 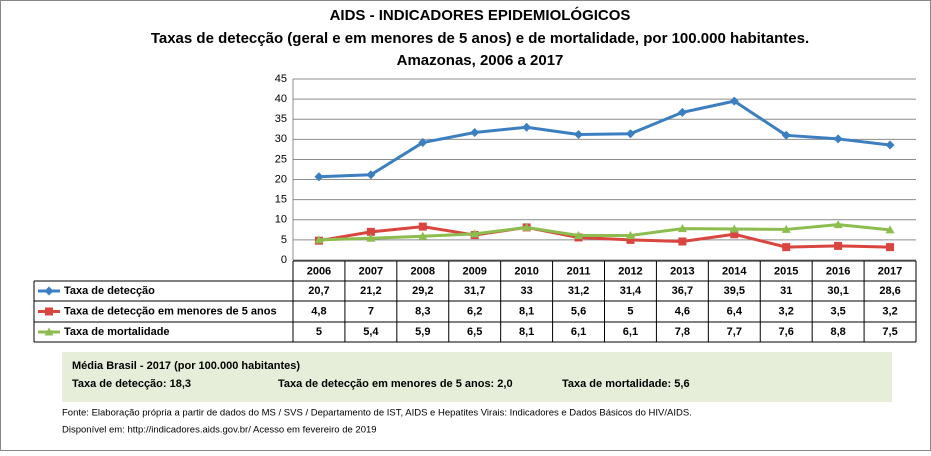 What do you see at coordinates (474, 311) in the screenshot?
I see `data-label: 6,2` at bounding box center [474, 311].